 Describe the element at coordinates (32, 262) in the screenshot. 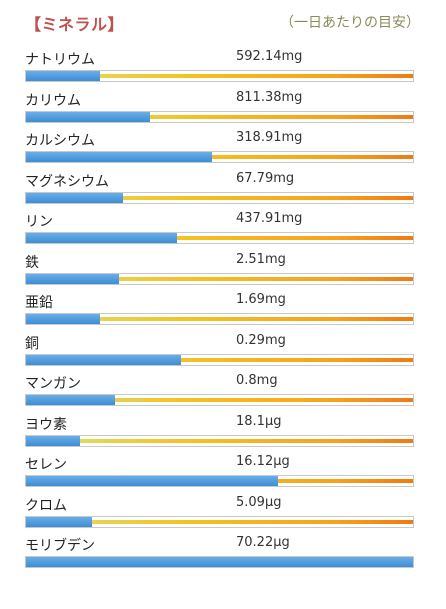

I see `mineral-name: 鉄` at that location.